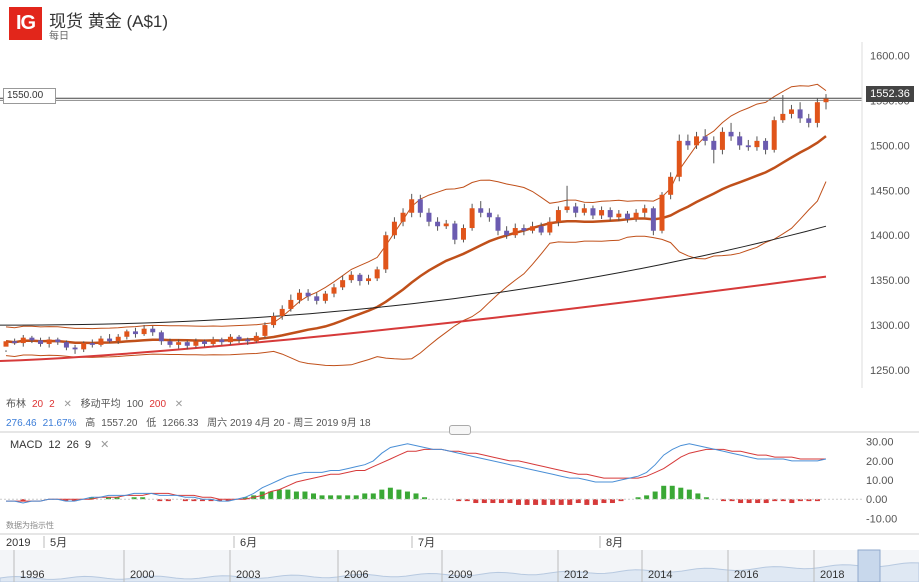 The height and width of the screenshot is (582, 919). I want to click on bollinger-close-icon: ✕, so click(67, 404).